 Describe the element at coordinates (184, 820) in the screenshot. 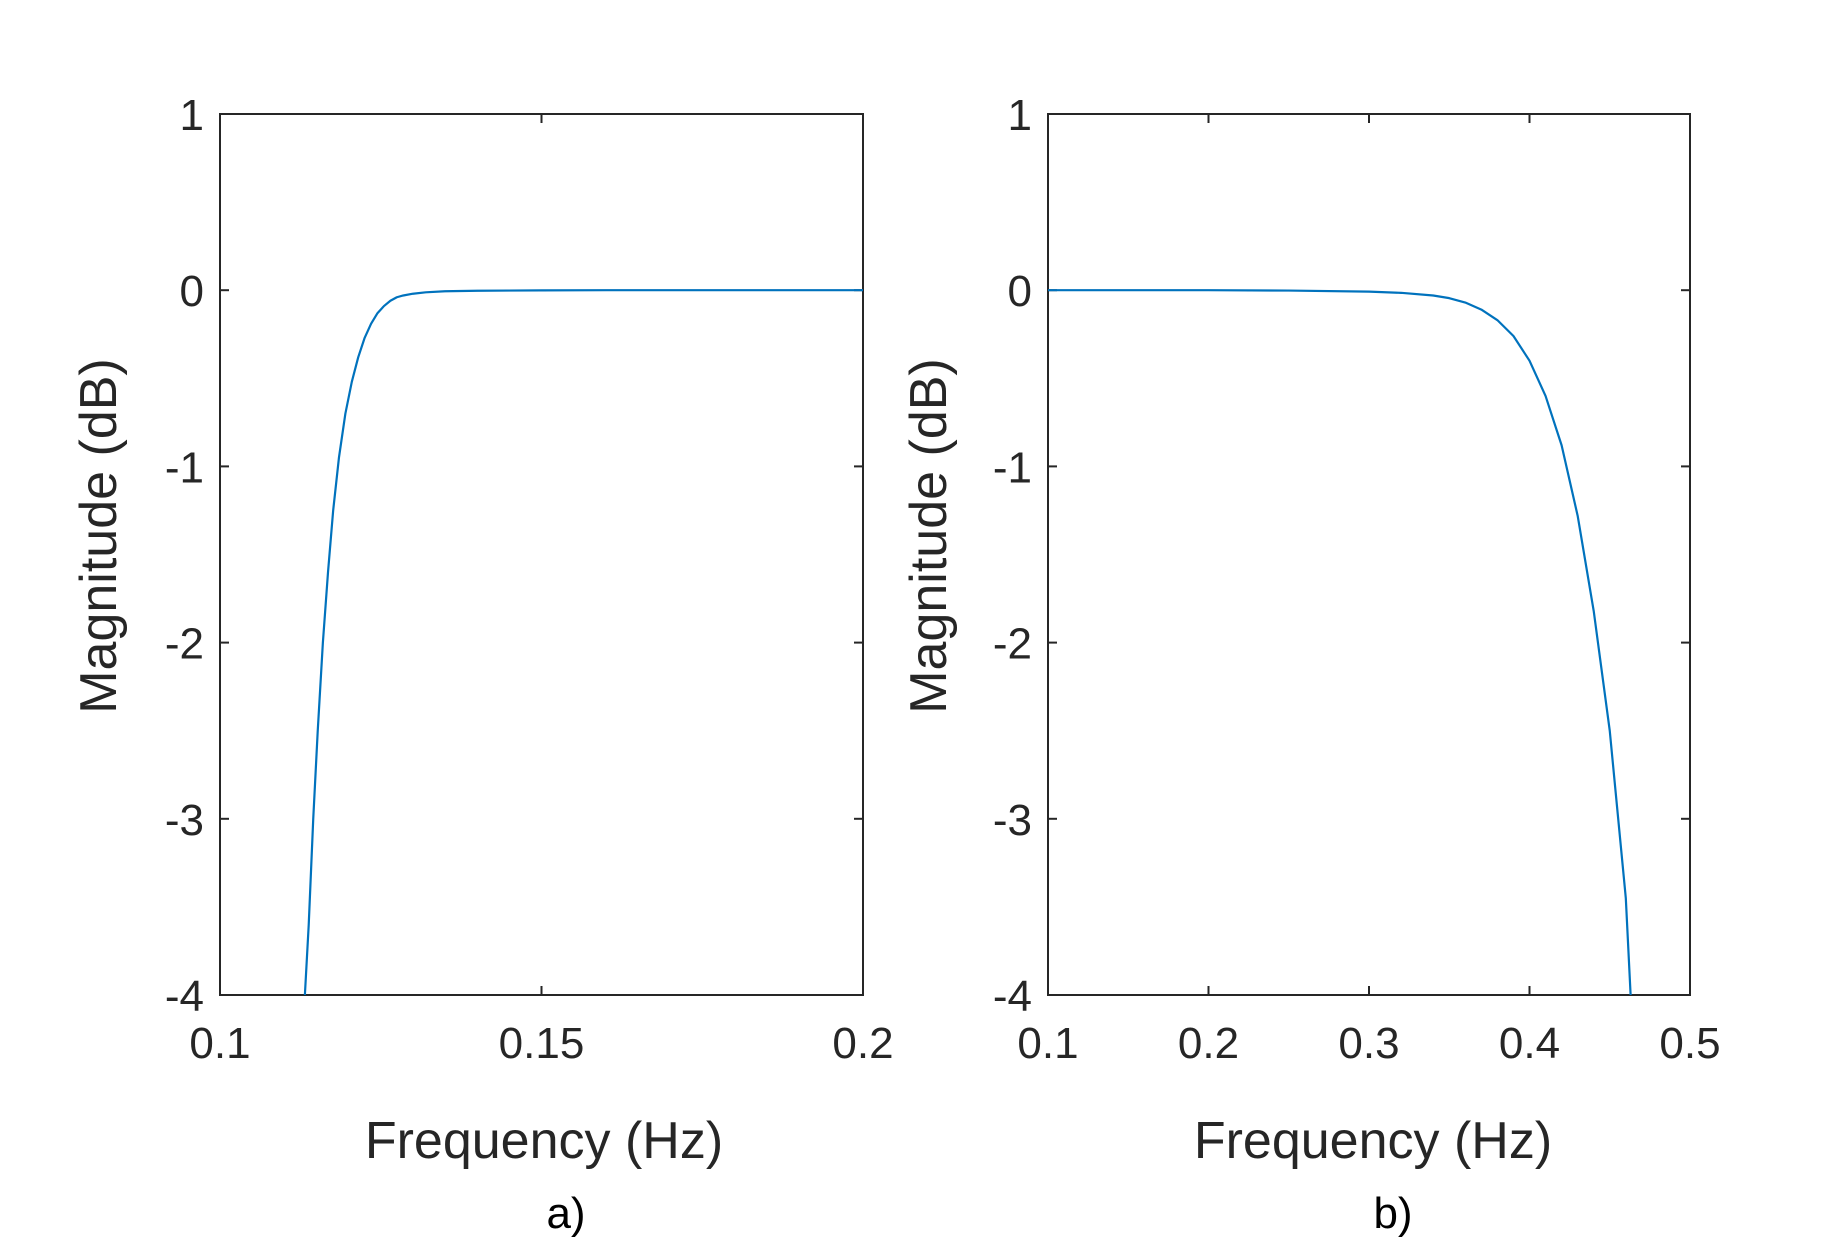

I see `panel-a-ytick-label: -3` at that location.